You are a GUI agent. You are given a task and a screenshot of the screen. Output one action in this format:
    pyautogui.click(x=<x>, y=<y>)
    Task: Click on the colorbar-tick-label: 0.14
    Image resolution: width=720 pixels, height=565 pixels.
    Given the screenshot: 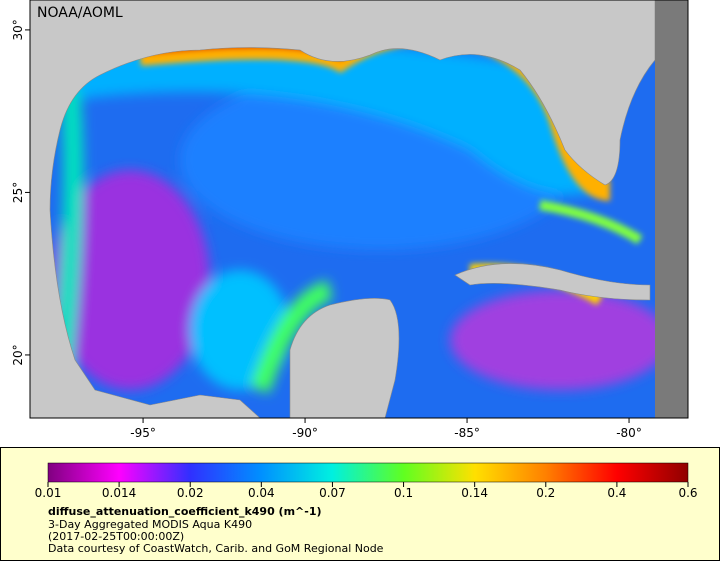 What is the action you would take?
    pyautogui.click(x=474, y=493)
    